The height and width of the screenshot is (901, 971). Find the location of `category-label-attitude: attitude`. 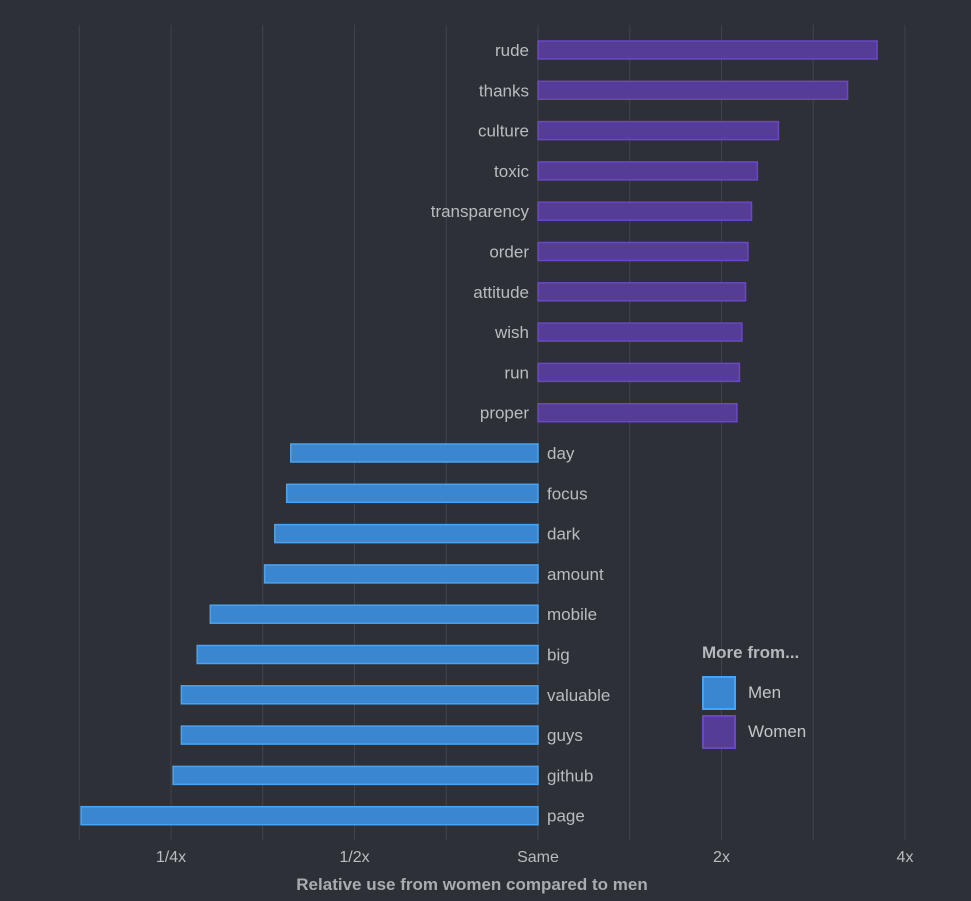

category-label-attitude: attitude is located at coordinates (501, 292).